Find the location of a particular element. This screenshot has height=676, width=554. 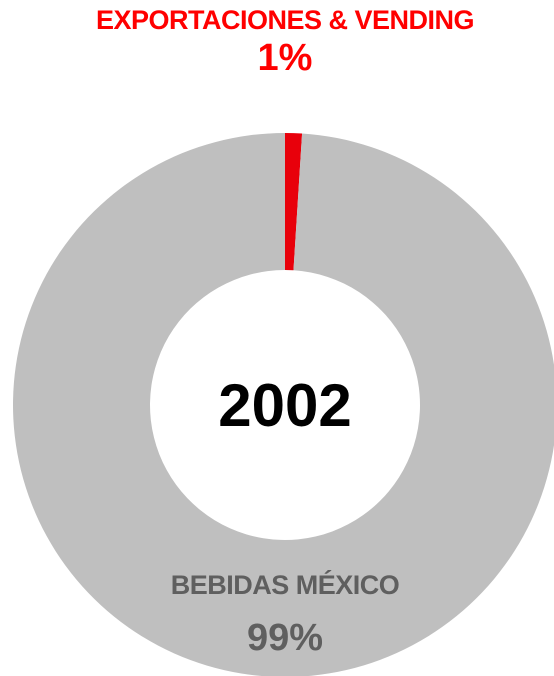

value-label: 99% is located at coordinates (285, 638).